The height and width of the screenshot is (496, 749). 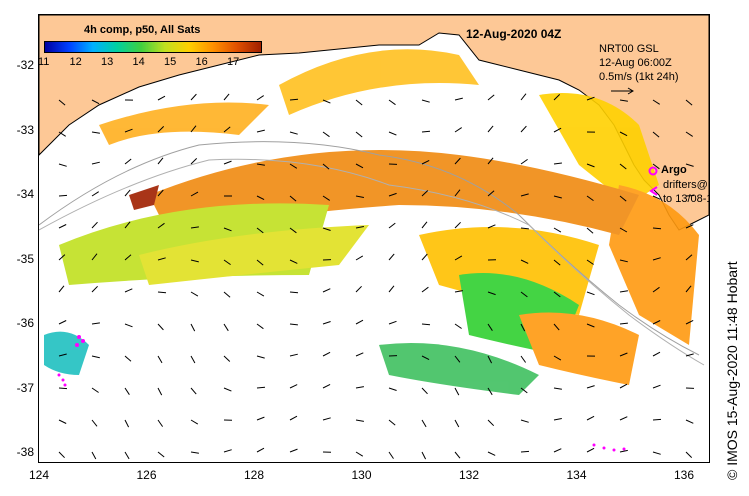 What do you see at coordinates (684, 475) in the screenshot?
I see `x-tick-label: 136` at bounding box center [684, 475].